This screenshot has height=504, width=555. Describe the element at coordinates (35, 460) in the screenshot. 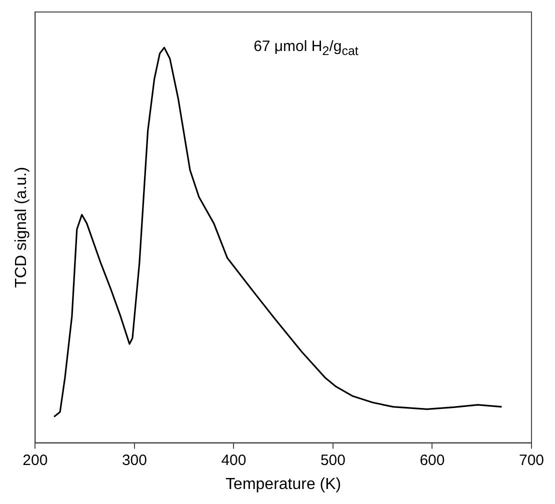

I see `x-tick-label: 200` at that location.